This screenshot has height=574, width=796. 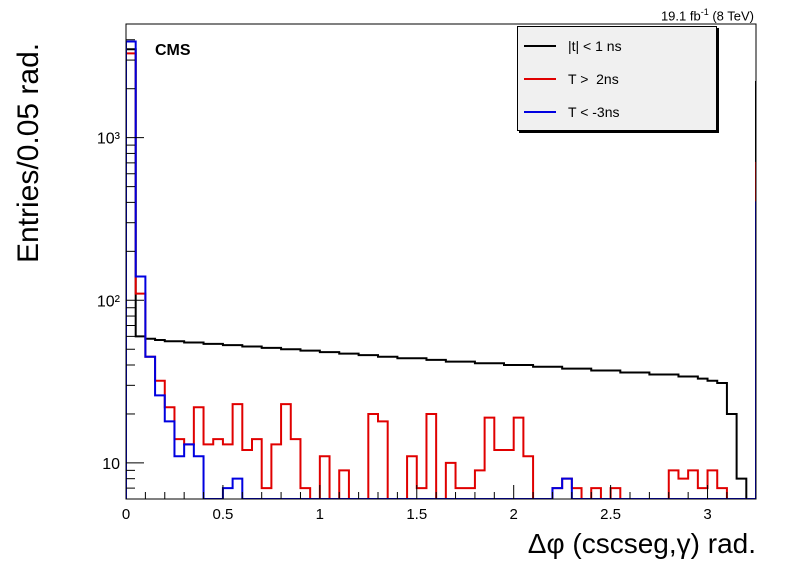 I want to click on legend: |t| < 1 ns T > 2ns T < -3ns, so click(x=617, y=78).